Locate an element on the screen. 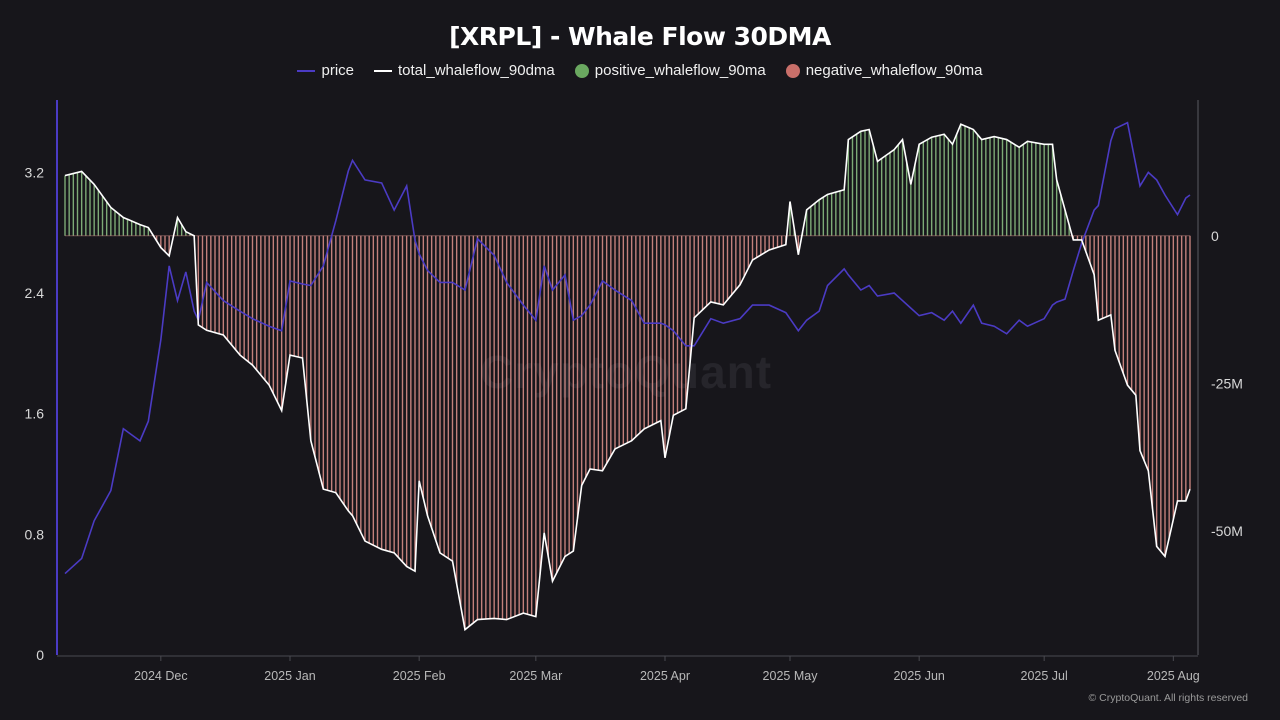 This screenshot has width=1280, height=720. watermark: CryptoQuant is located at coordinates (626, 372).